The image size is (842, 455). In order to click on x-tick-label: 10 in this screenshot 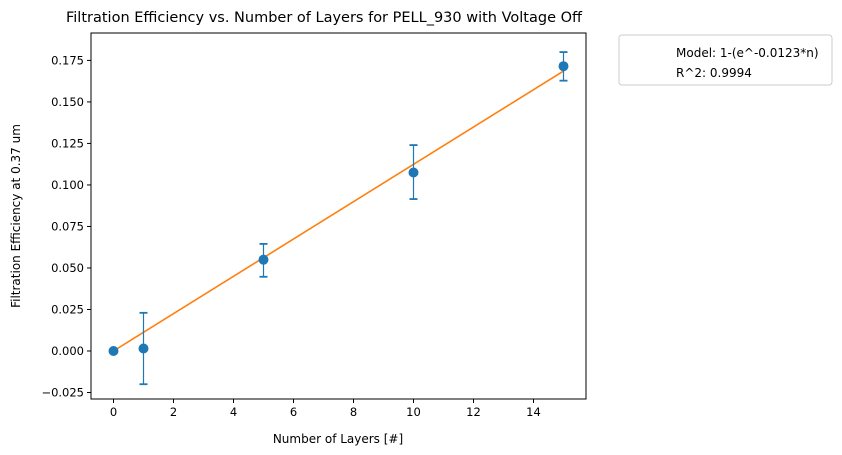, I will do `click(413, 412)`.